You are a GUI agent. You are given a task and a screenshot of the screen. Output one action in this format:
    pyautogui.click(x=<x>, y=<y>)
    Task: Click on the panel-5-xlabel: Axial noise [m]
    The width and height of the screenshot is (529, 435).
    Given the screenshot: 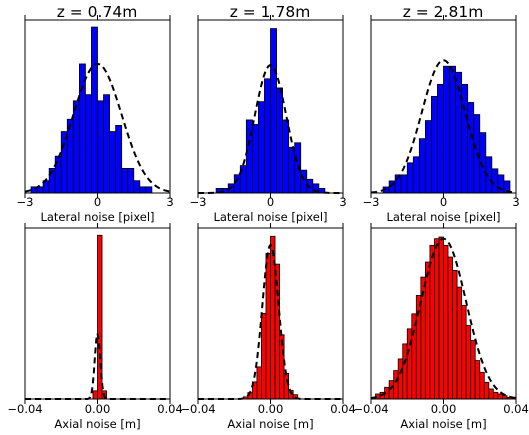 What is the action you would take?
    pyautogui.click(x=270, y=424)
    